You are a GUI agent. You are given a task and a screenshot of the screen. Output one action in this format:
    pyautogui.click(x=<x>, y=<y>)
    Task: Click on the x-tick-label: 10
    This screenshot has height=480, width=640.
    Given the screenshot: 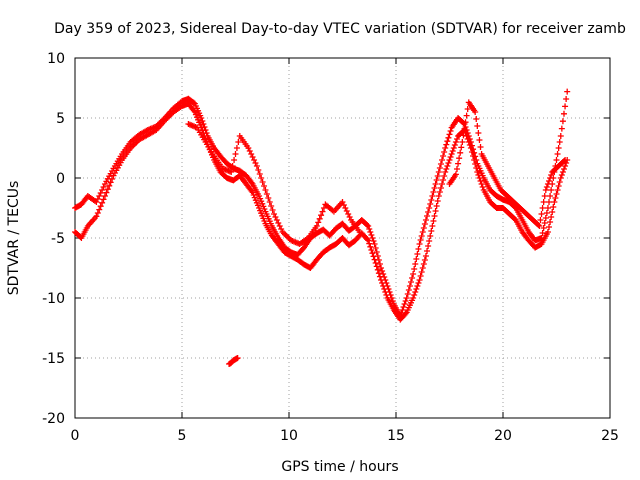 What is the action you would take?
    pyautogui.click(x=289, y=436)
    